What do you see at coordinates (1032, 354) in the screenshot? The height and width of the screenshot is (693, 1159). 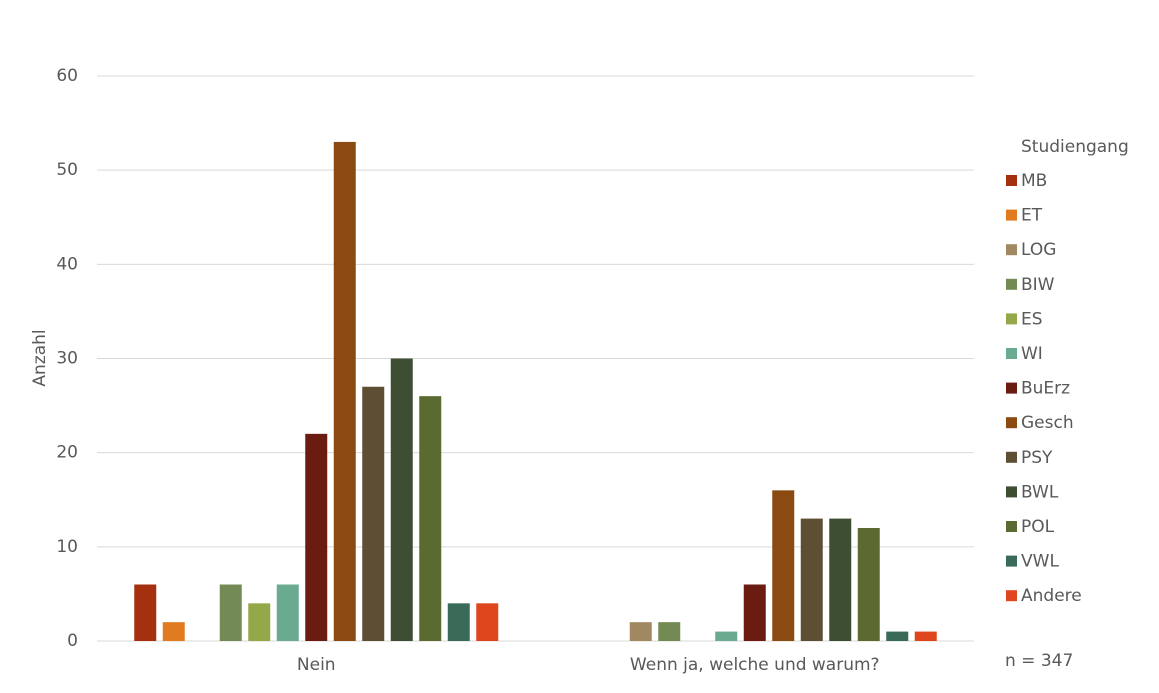 I see `legend-label: WI` at bounding box center [1032, 354].